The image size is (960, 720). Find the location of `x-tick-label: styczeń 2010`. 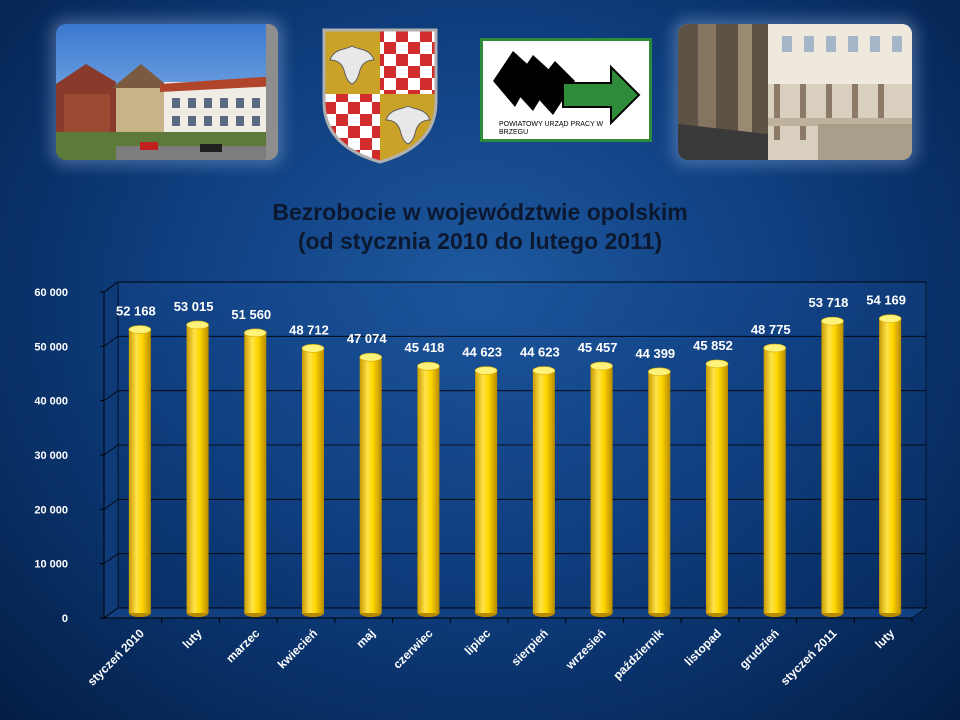

x-tick-label: styczeń 2010 is located at coordinates (116, 657).